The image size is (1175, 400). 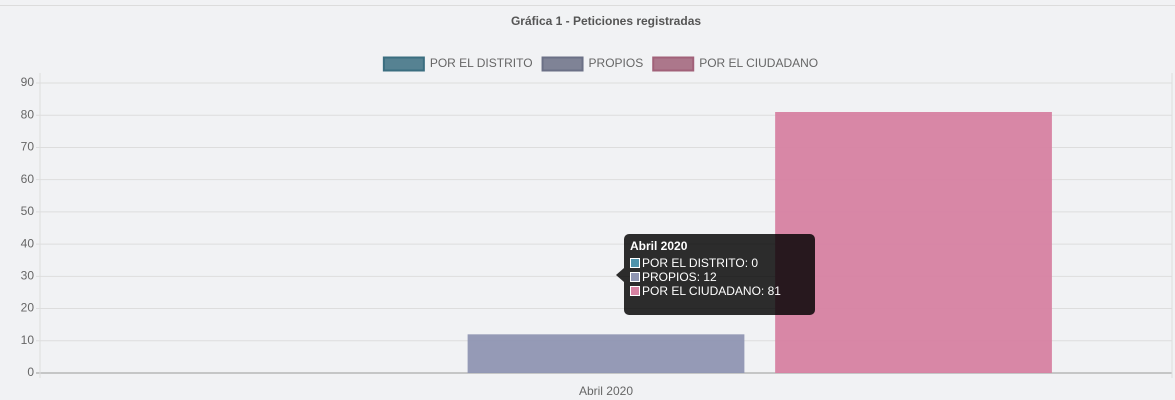 What do you see at coordinates (774, 291) in the screenshot?
I see `tooltip-value: 81` at bounding box center [774, 291].